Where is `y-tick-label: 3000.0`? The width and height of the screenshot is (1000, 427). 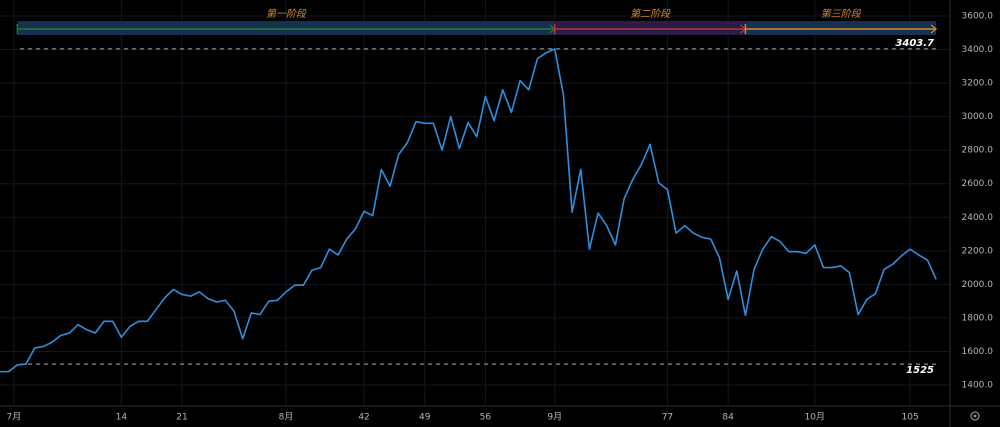 y-tick-label: 3000.0 is located at coordinates (978, 117).